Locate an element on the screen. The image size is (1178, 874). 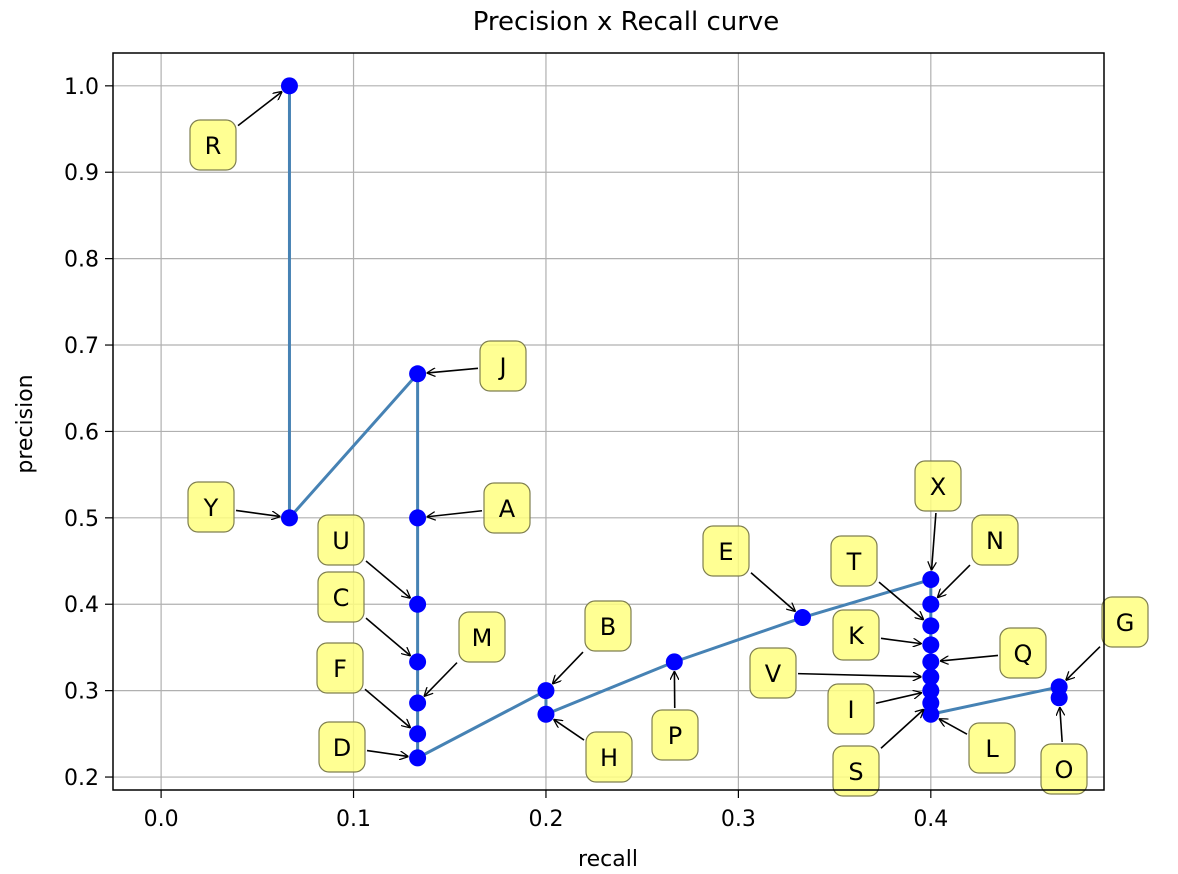
annotation-label-C: C is located at coordinates (341, 598).